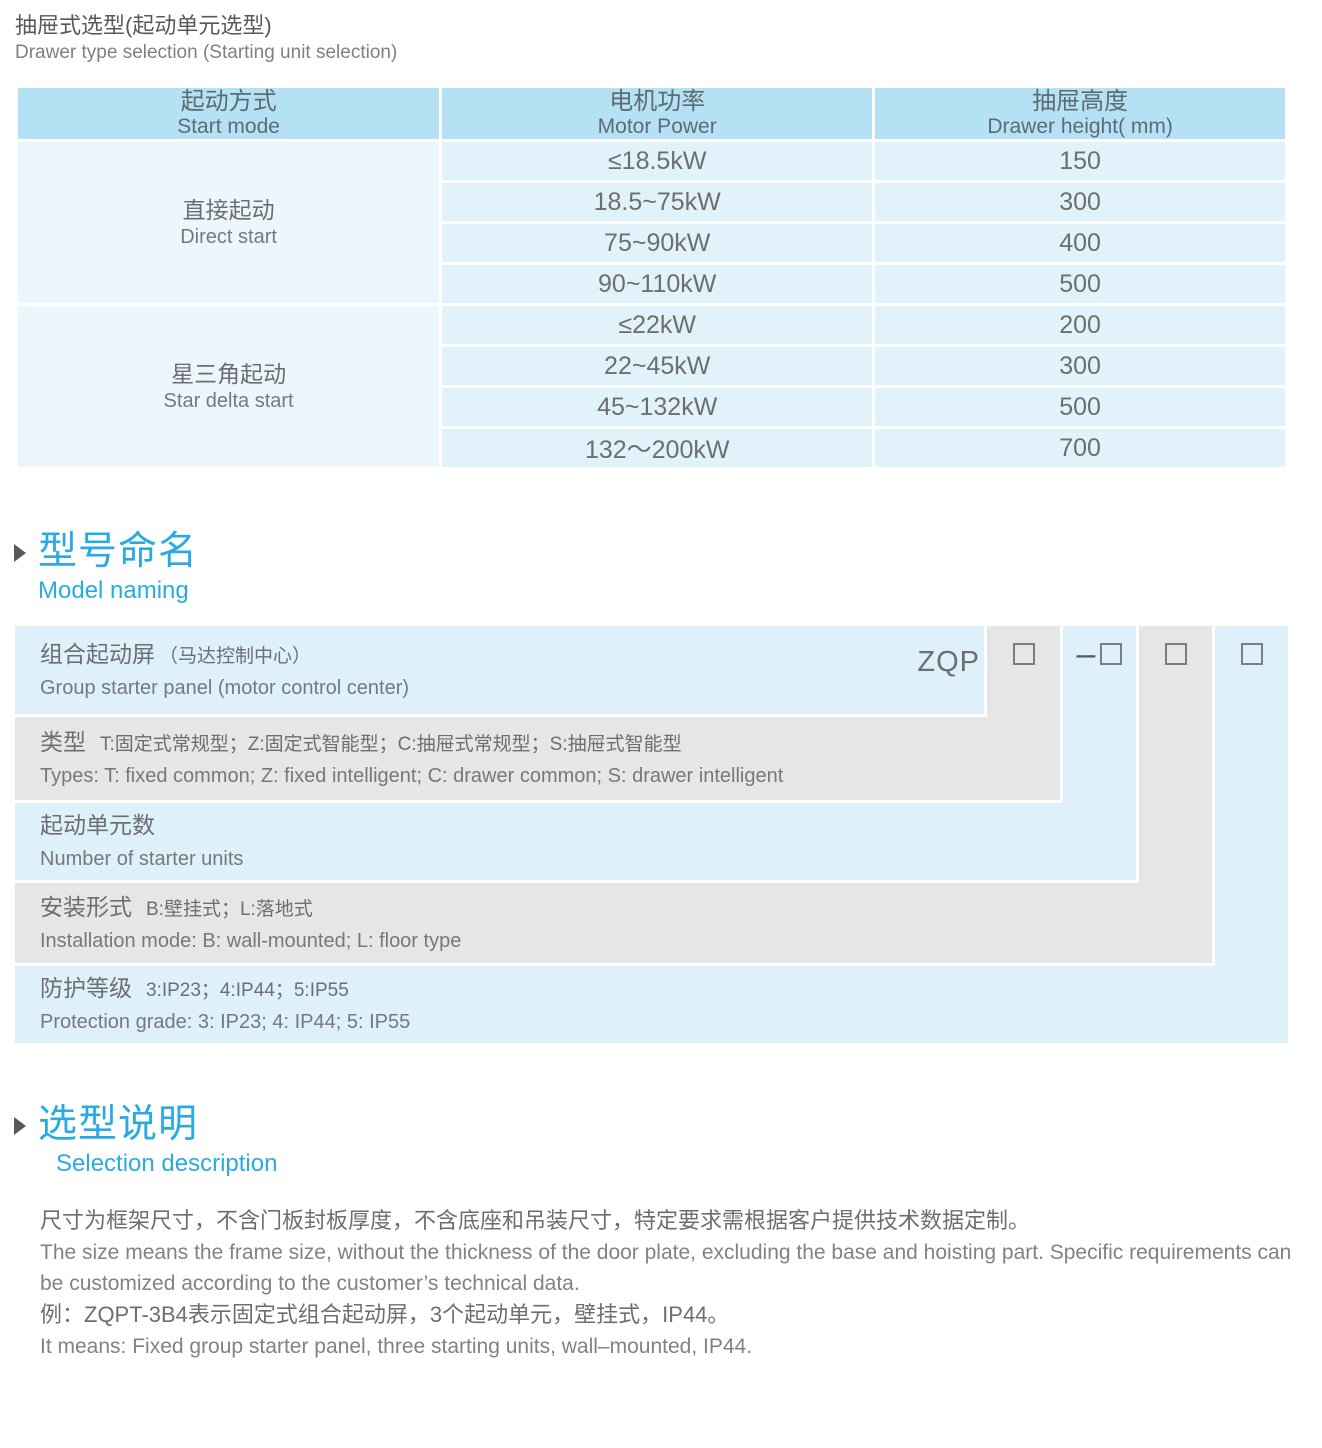 The width and height of the screenshot is (1322, 1448). What do you see at coordinates (143, 25) in the screenshot?
I see `page-title-cn: 抽屉式选型(起动单元选型)` at bounding box center [143, 25].